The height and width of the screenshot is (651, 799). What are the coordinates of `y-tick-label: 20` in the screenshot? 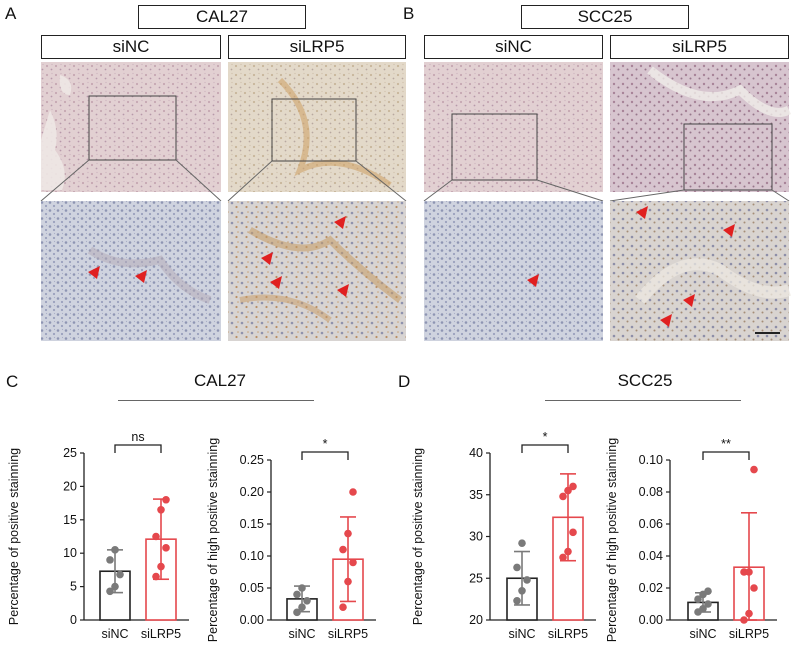 It's located at (70, 486).